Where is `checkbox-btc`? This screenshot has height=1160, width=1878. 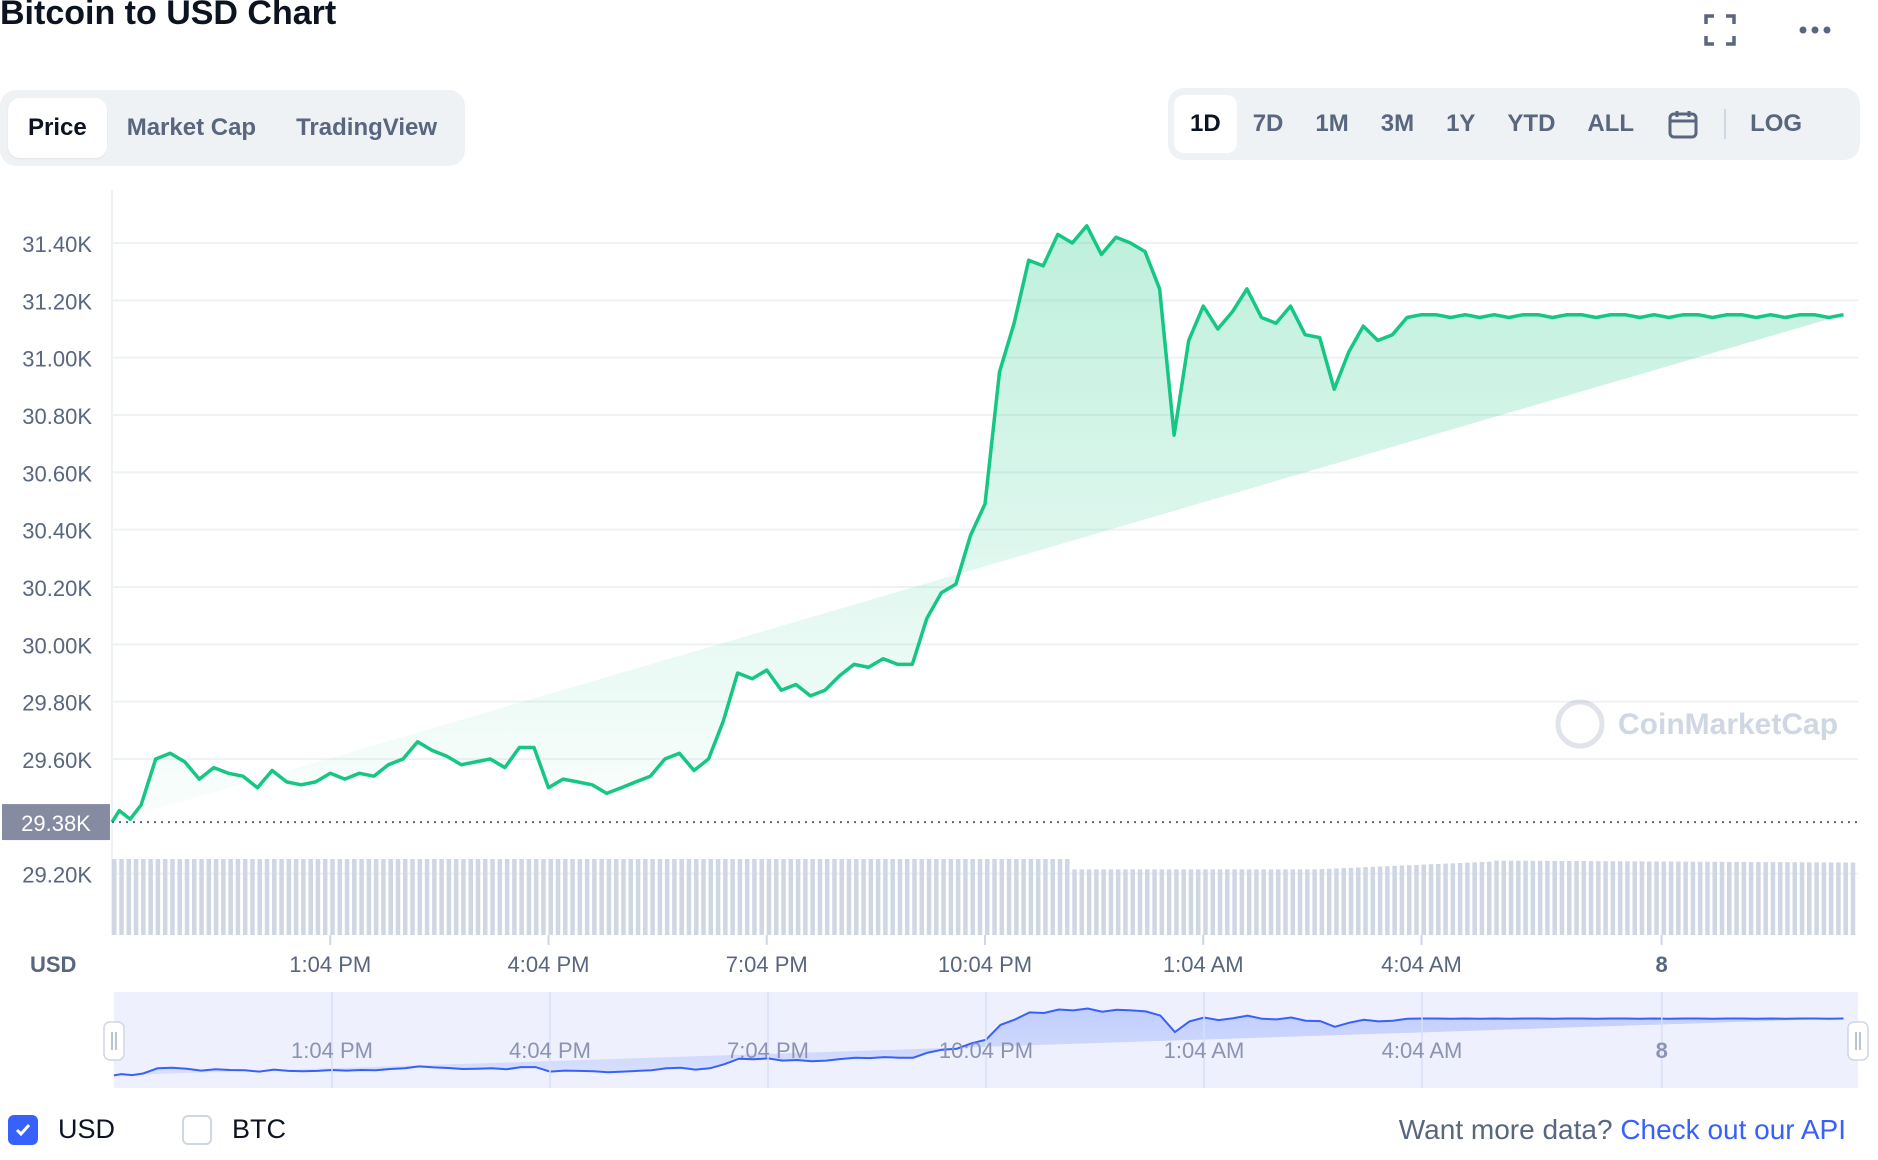
checkbox-btc is located at coordinates (197, 1129).